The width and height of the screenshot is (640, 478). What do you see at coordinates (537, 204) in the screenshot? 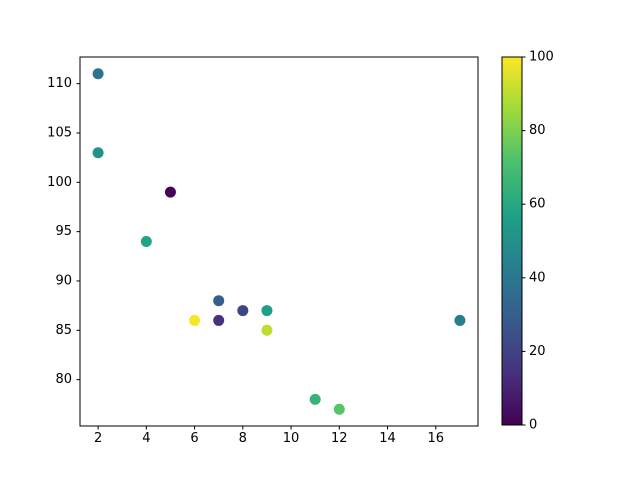
I see `colorbar-tick-label: 60` at bounding box center [537, 204].